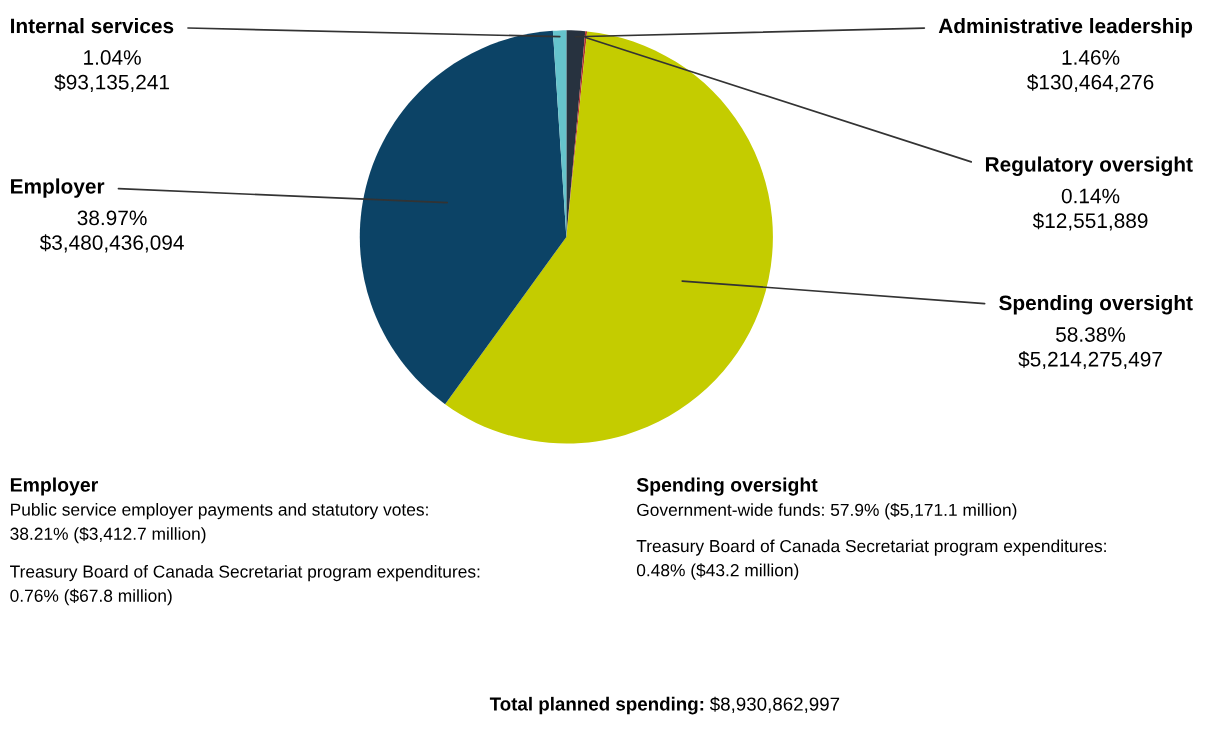 Image resolution: width=1205 pixels, height=729 pixels. I want to click on slice-label: Administrative leadership, so click(1065, 27).